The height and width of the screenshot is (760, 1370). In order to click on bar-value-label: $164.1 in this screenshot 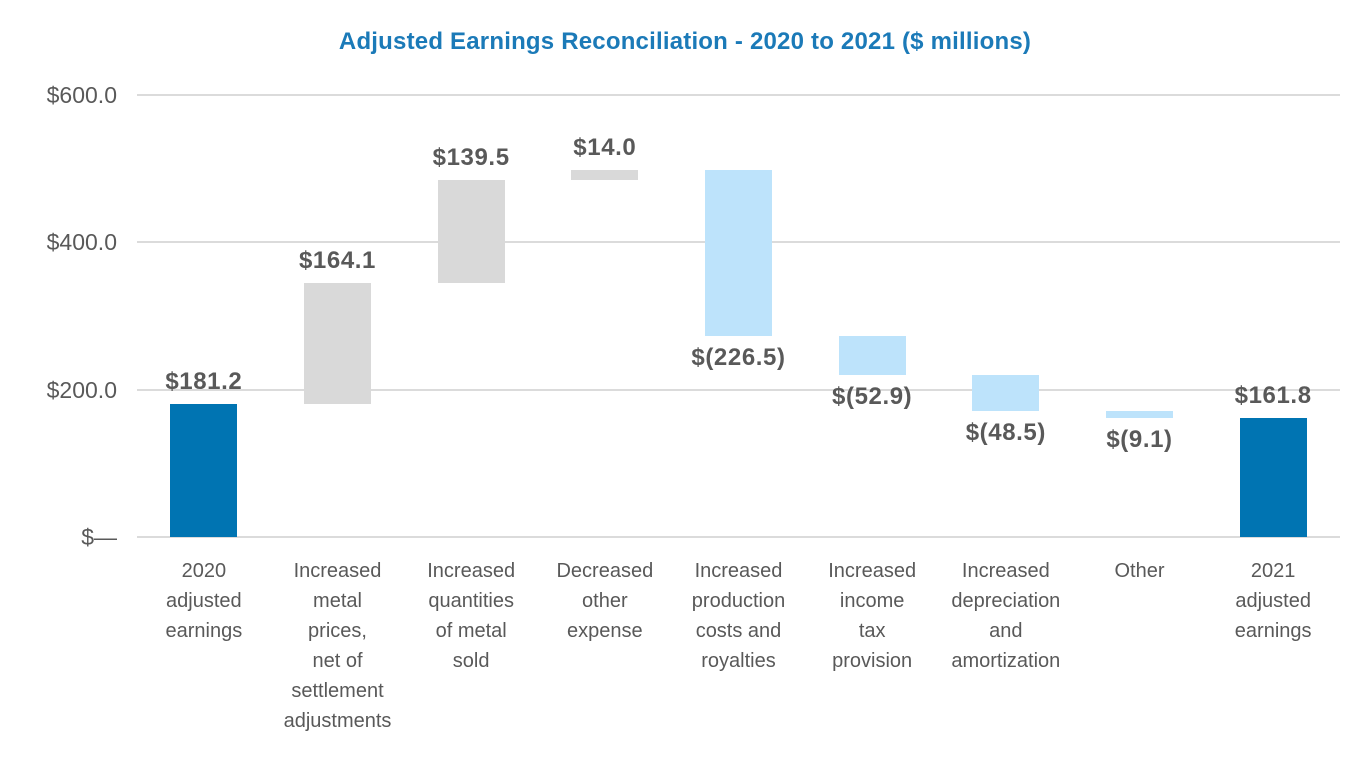, I will do `click(337, 260)`.